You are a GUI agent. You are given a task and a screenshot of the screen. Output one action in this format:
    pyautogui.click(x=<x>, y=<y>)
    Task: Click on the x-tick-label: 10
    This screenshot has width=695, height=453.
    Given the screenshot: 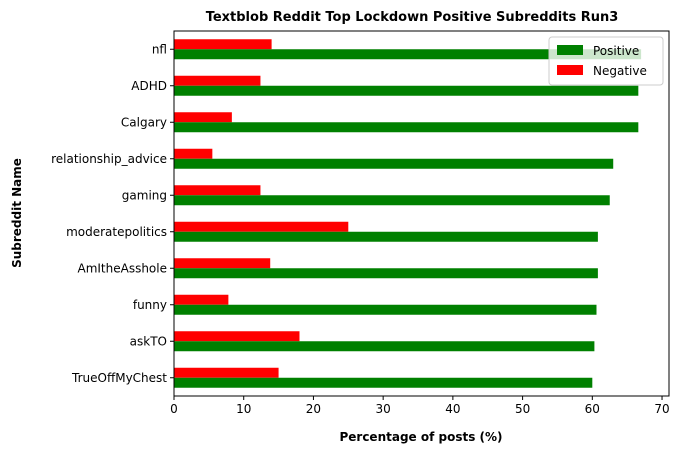 What is the action you would take?
    pyautogui.click(x=243, y=409)
    